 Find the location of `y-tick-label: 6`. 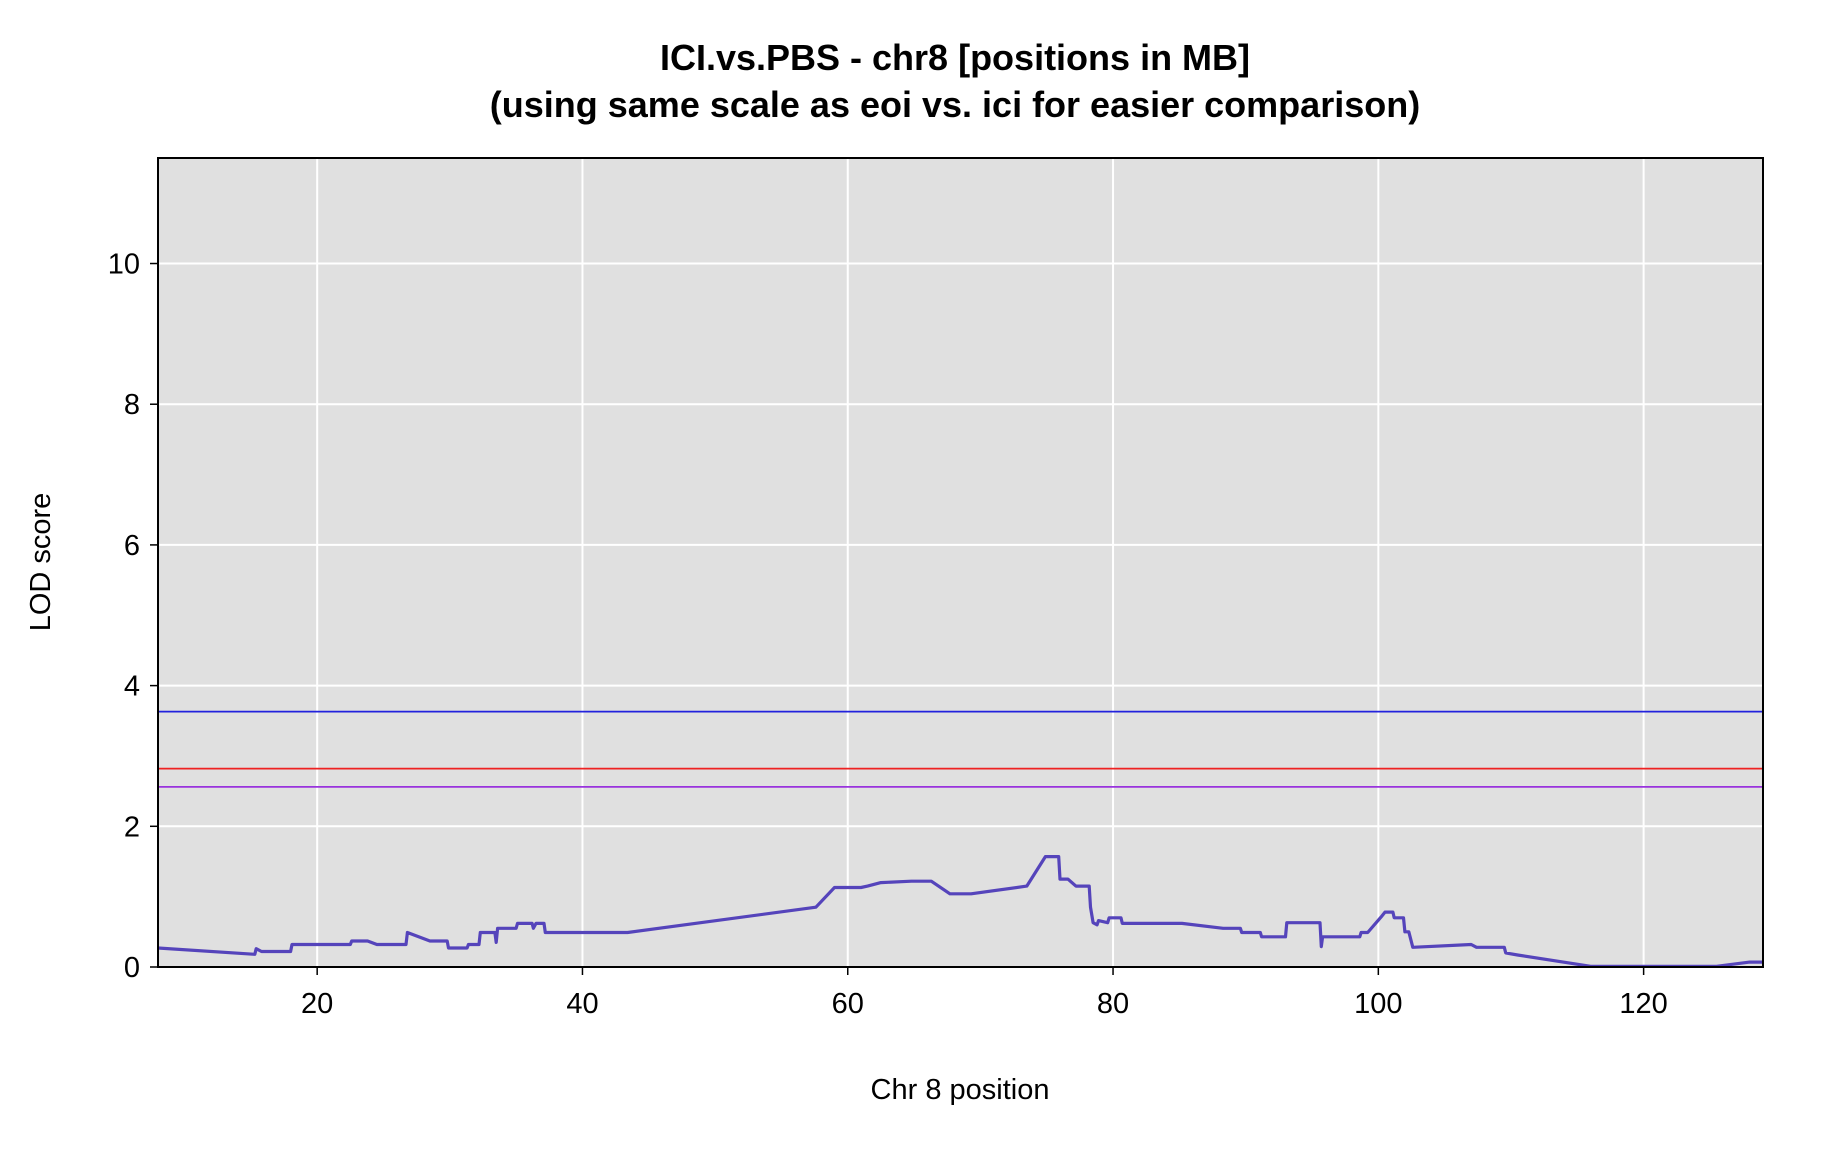

y-tick-label: 6 is located at coordinates (132, 546).